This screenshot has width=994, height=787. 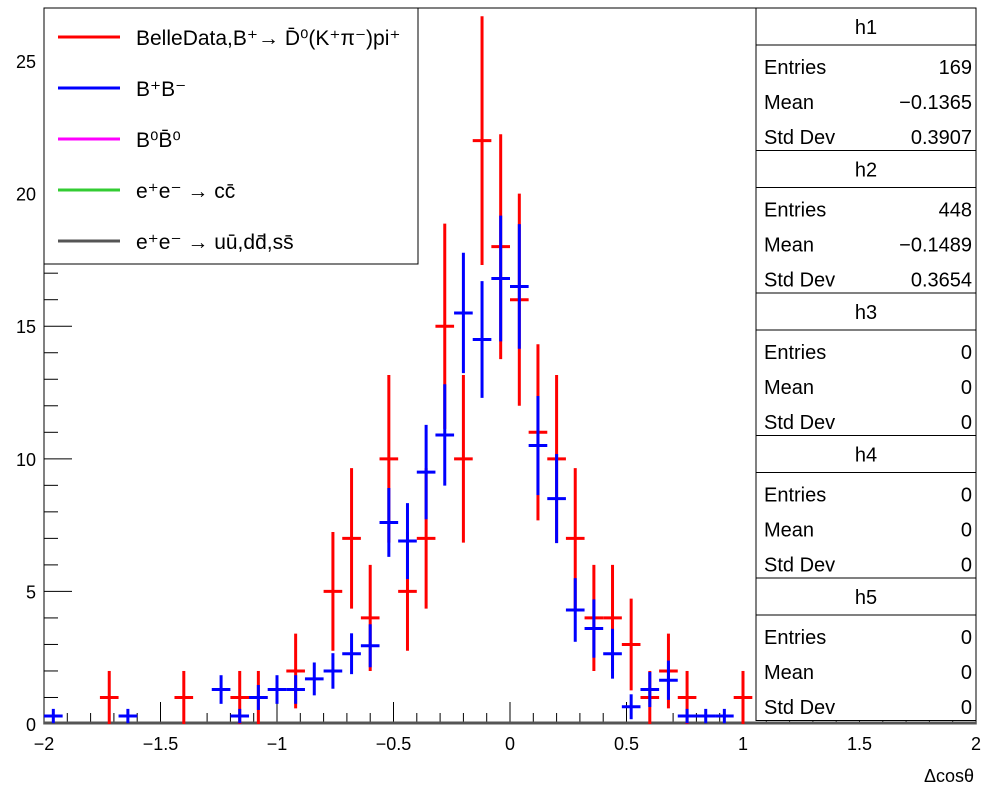 What do you see at coordinates (31, 592) in the screenshot?
I see `y-tick-label: 5` at bounding box center [31, 592].